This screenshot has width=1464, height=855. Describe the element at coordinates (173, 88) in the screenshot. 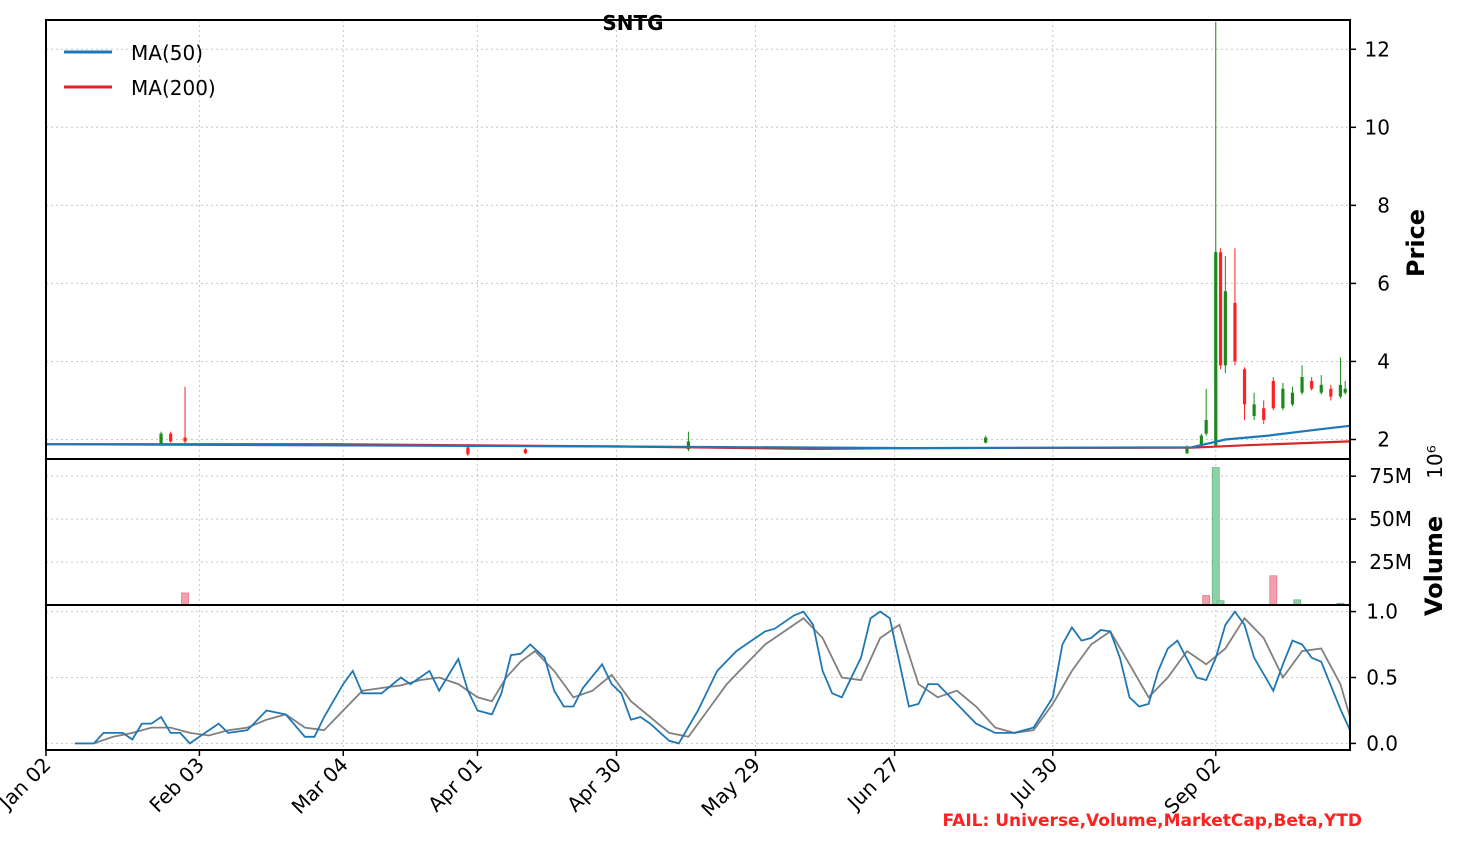

I see `legend-label-ma200: MA(200)` at that location.